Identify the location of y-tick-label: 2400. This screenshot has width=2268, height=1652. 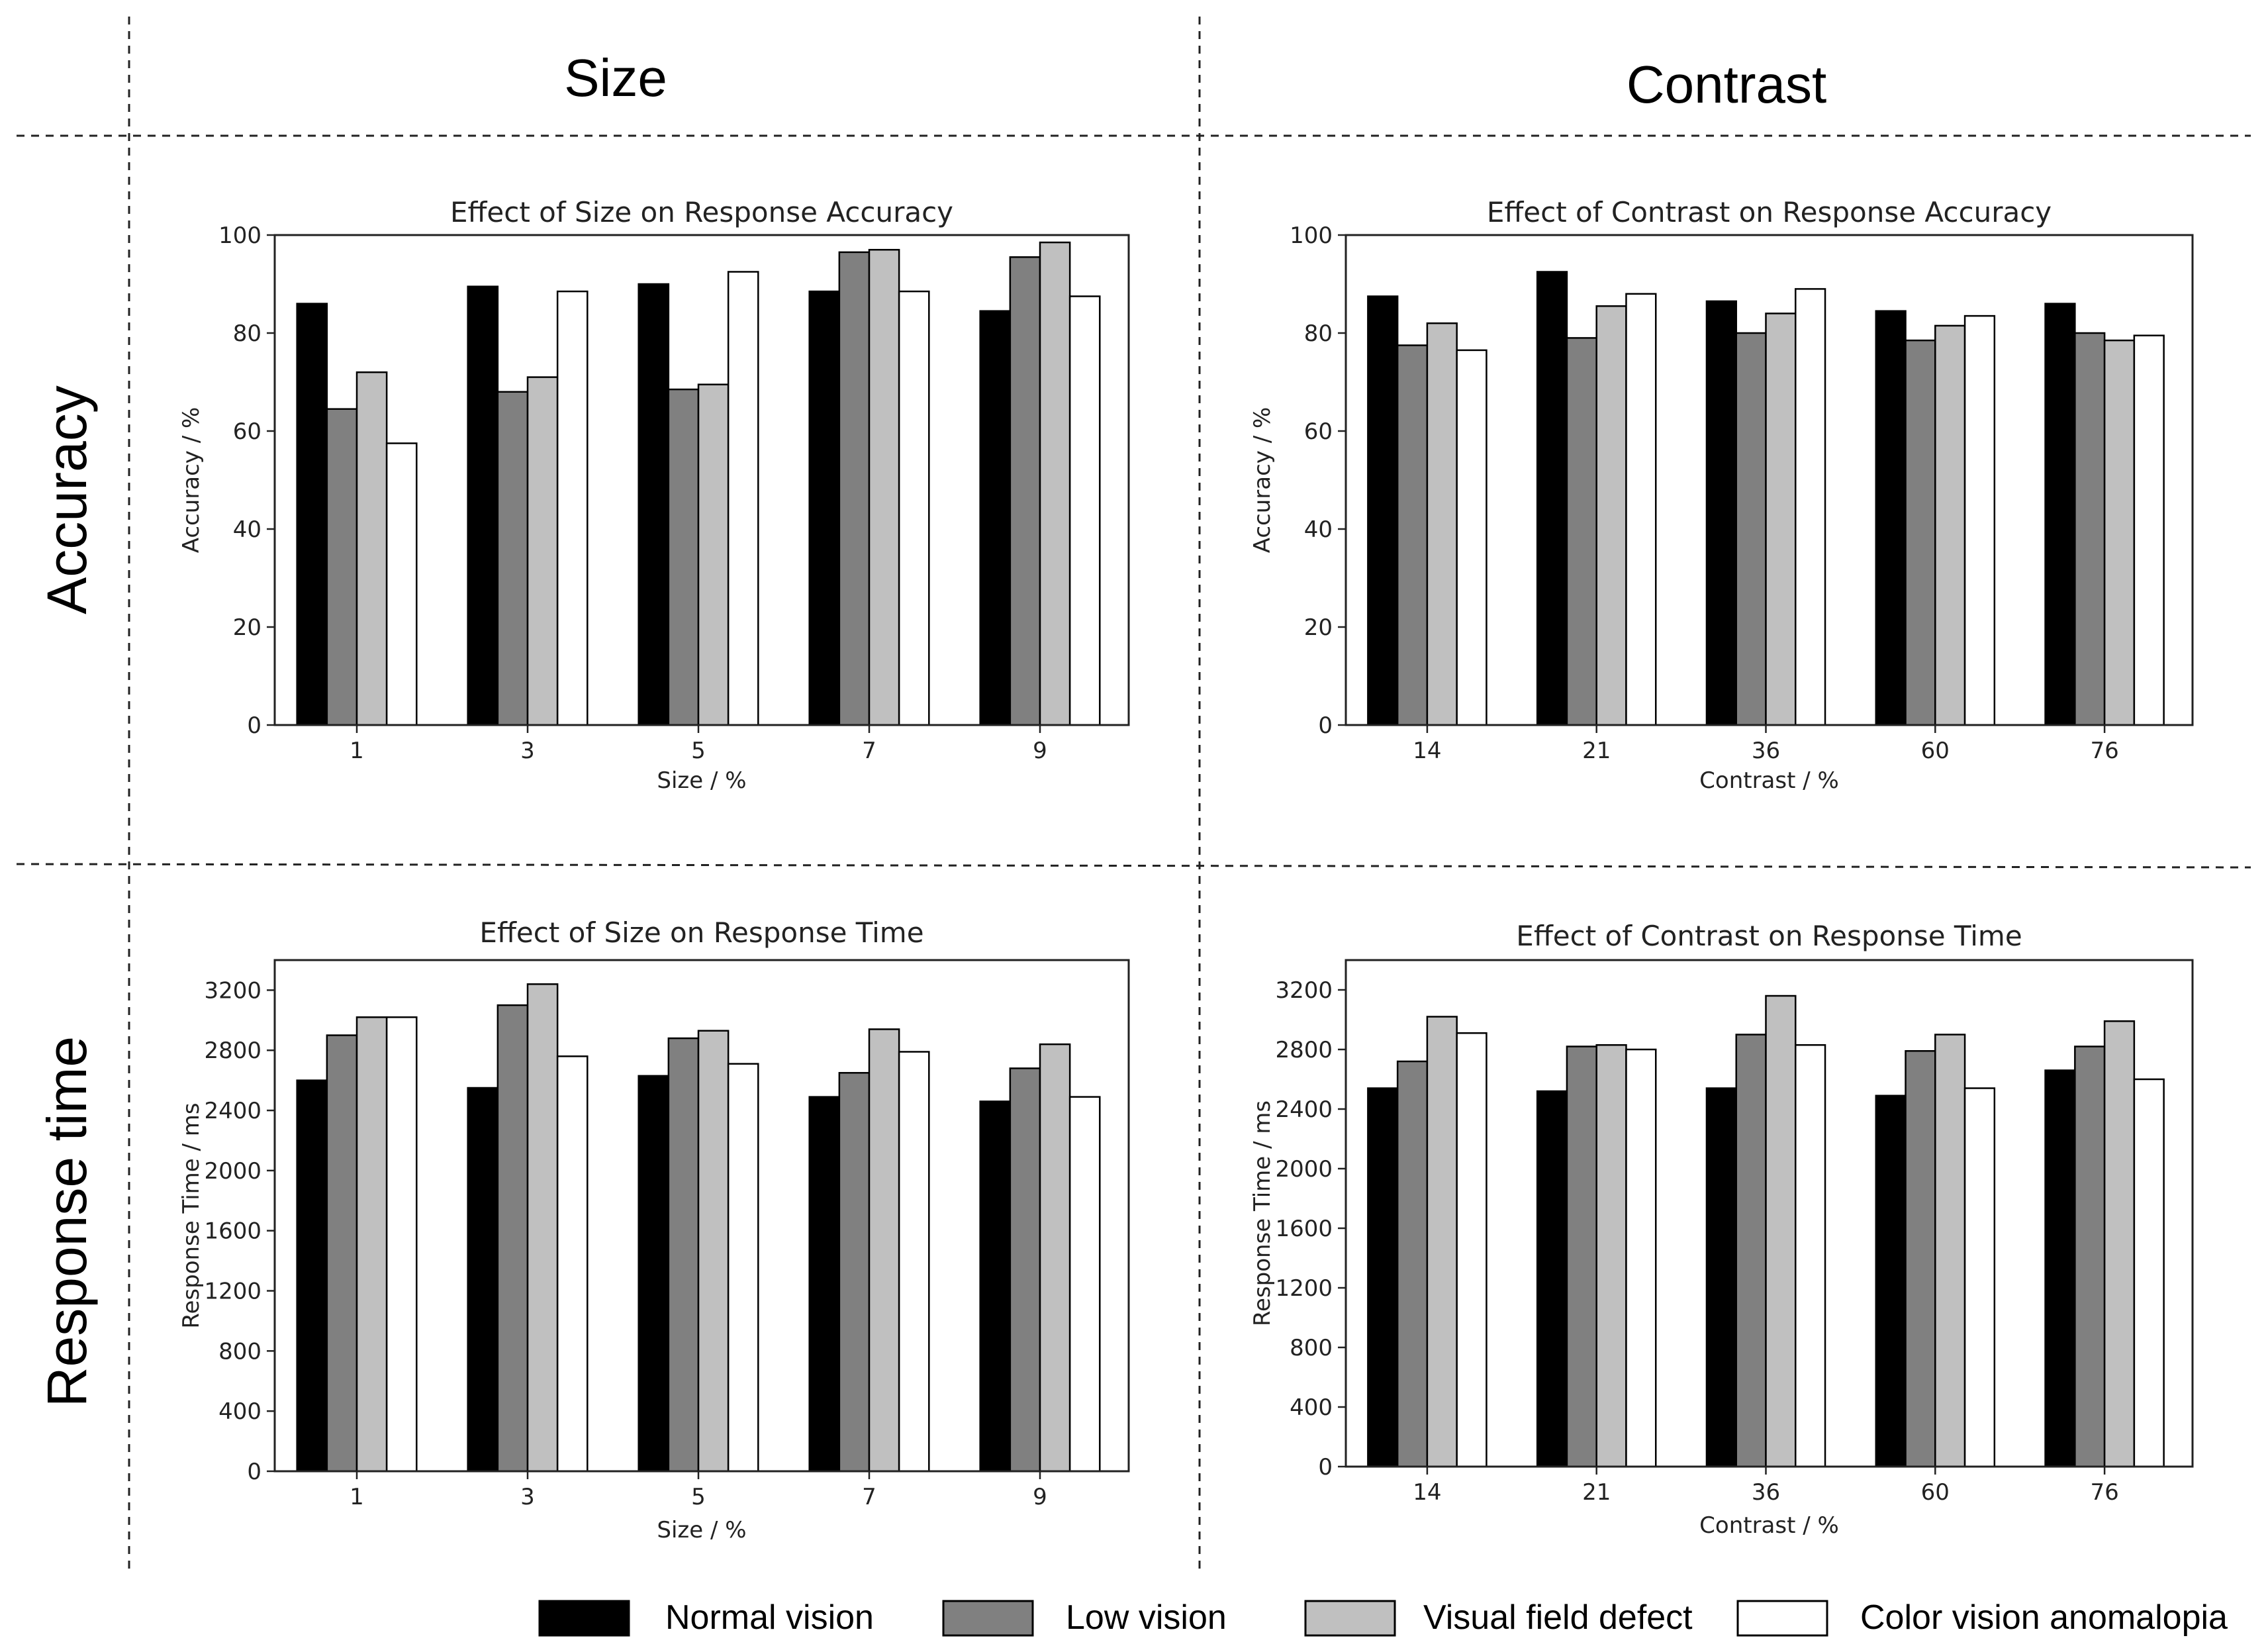
(1304, 1109).